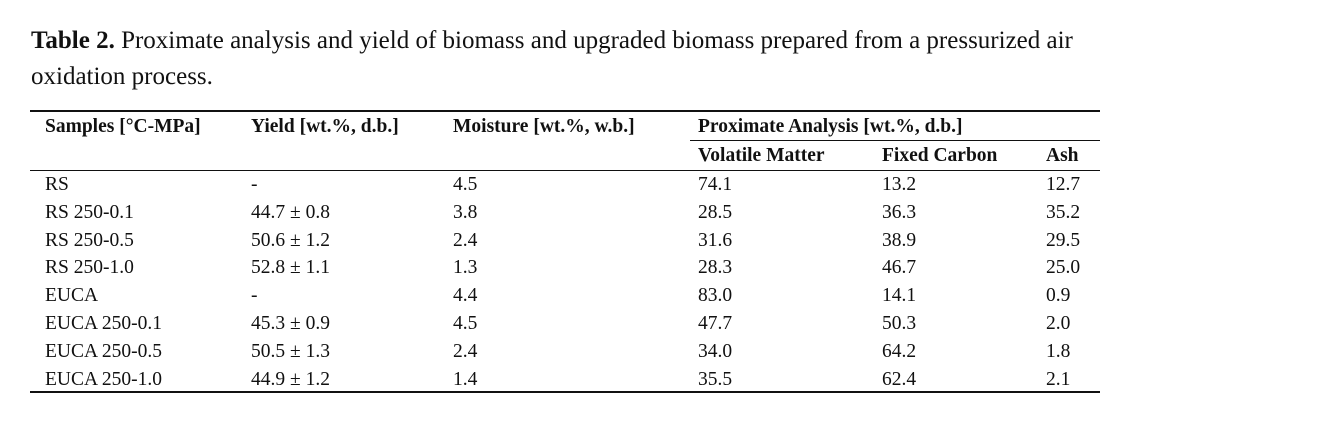 This screenshot has height=430, width=1323. What do you see at coordinates (290, 268) in the screenshot?
I see `table-cell: 52.8 ± 1.1` at bounding box center [290, 268].